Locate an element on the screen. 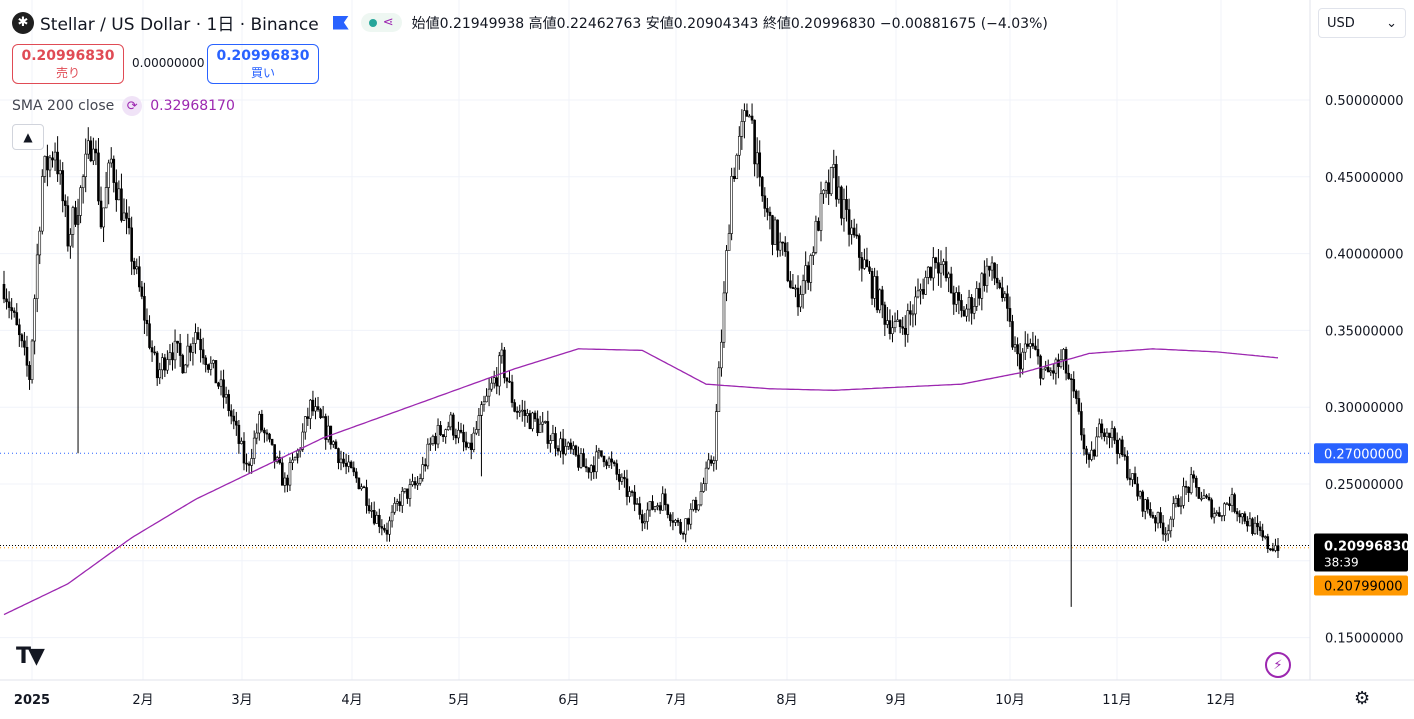 Image resolution: width=1414 pixels, height=719 pixels. tradingview-logo-icon: T▼ is located at coordinates (30, 656).